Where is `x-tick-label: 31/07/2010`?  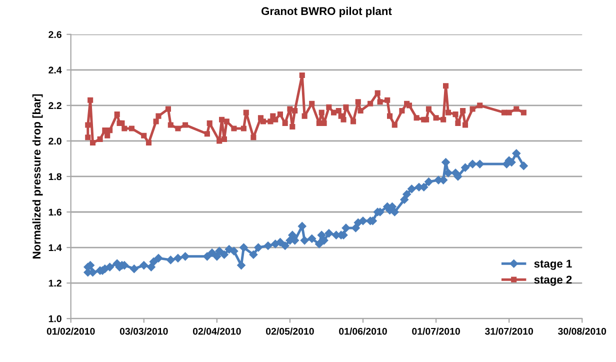
x-tick-label: 31/07/2010 is located at coordinates (509, 331).